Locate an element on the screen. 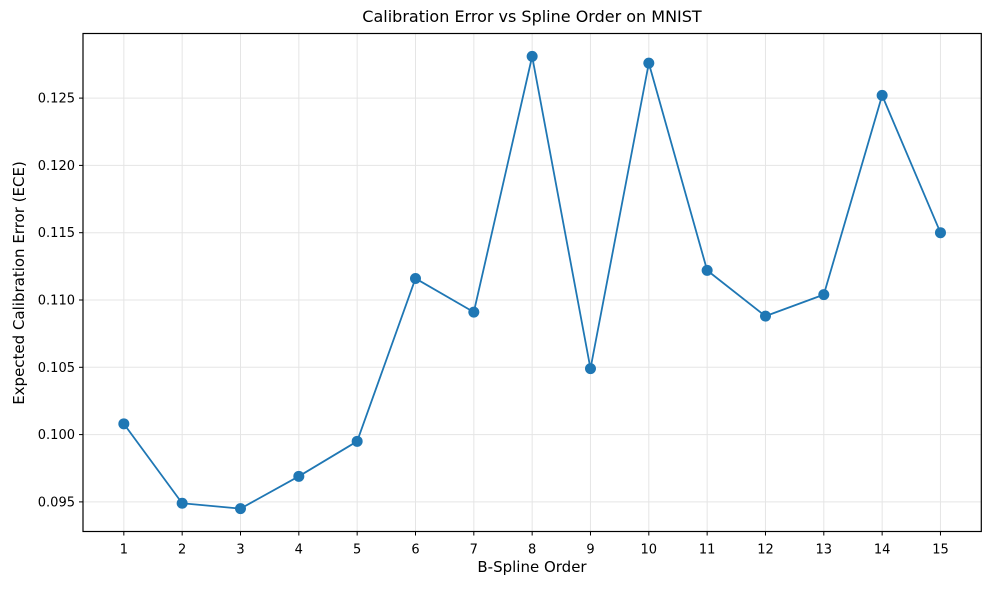 This screenshot has height=590, width=989. x-tick-label: 10 is located at coordinates (649, 550).